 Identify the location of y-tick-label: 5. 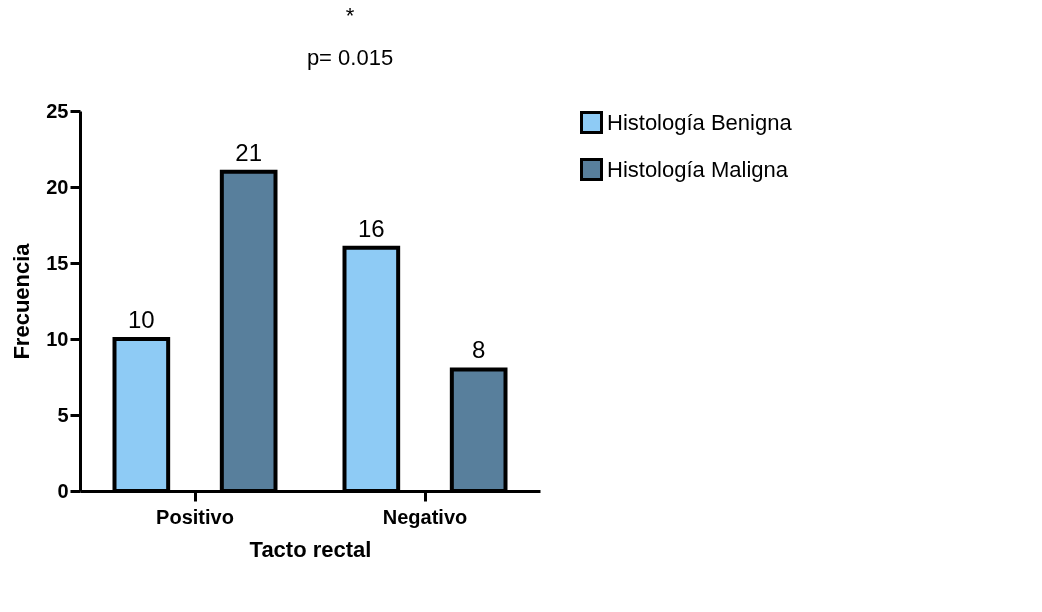
(63, 414).